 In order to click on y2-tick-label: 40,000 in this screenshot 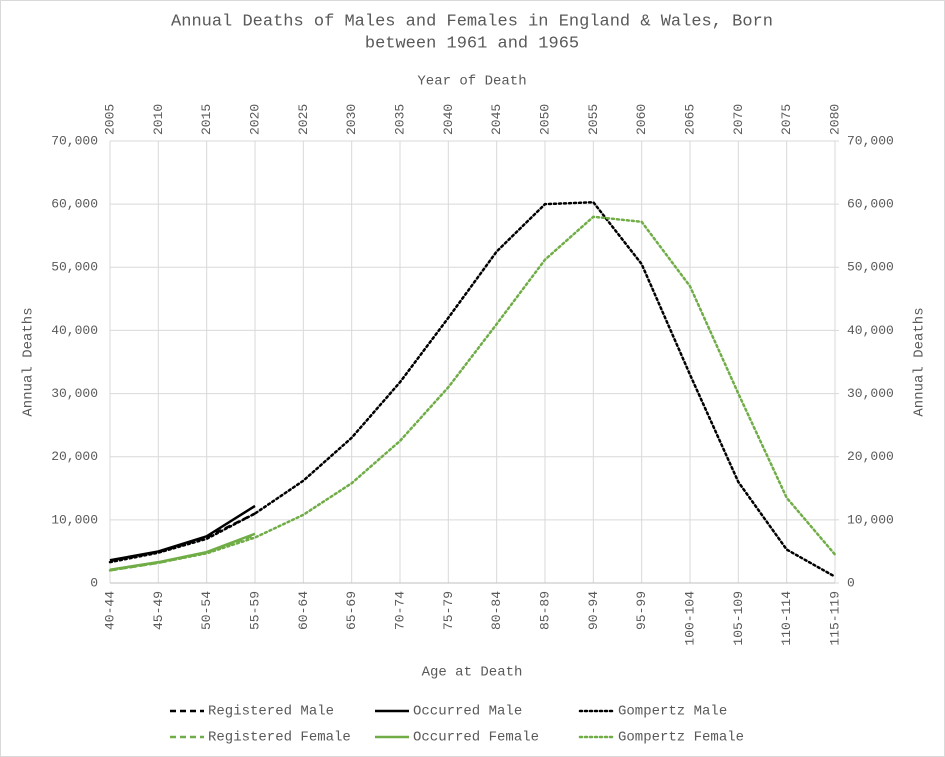, I will do `click(870, 330)`.